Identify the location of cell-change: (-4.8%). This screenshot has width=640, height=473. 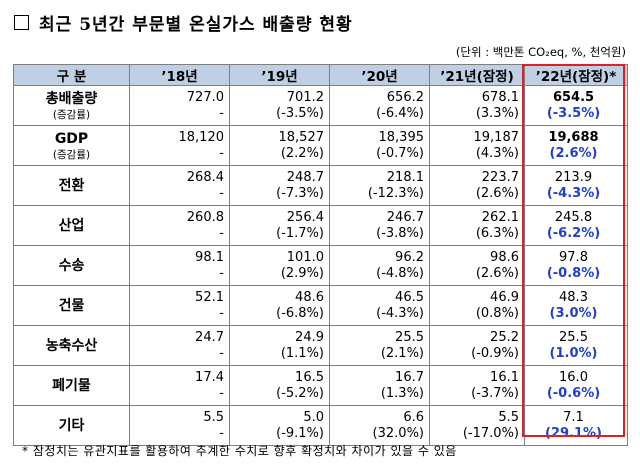
(400, 273).